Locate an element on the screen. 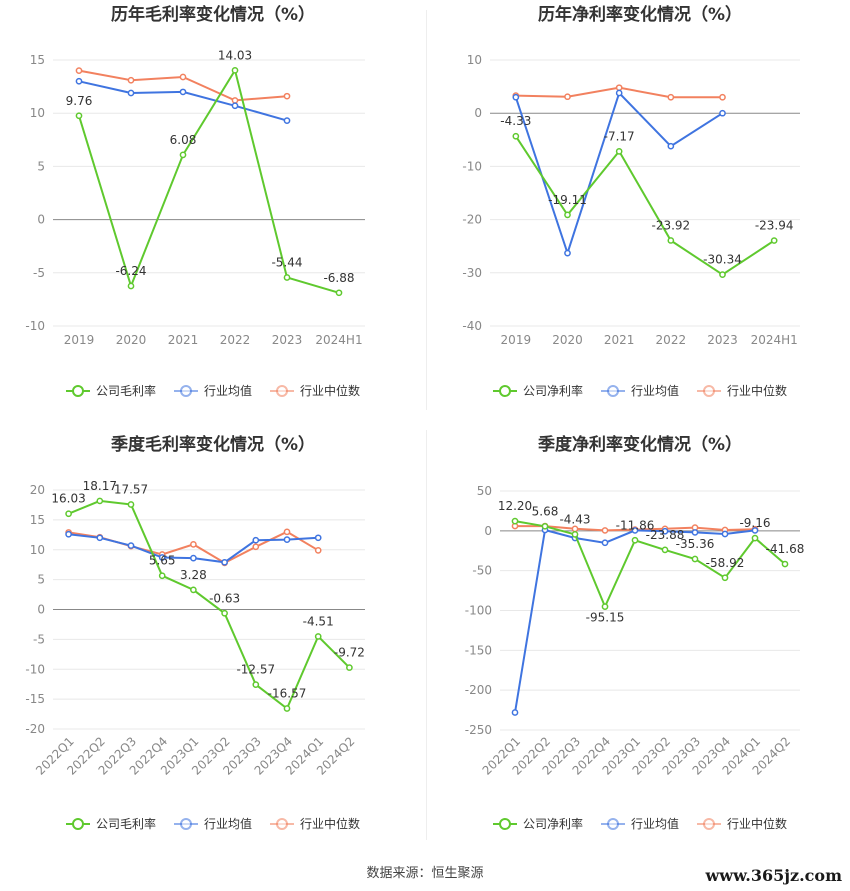 The image size is (850, 891). data-label: 5.65 is located at coordinates (162, 561).